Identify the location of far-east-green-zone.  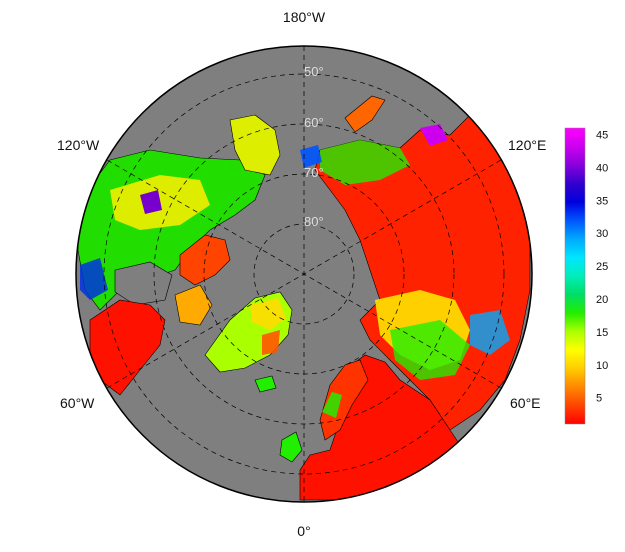
(365, 162).